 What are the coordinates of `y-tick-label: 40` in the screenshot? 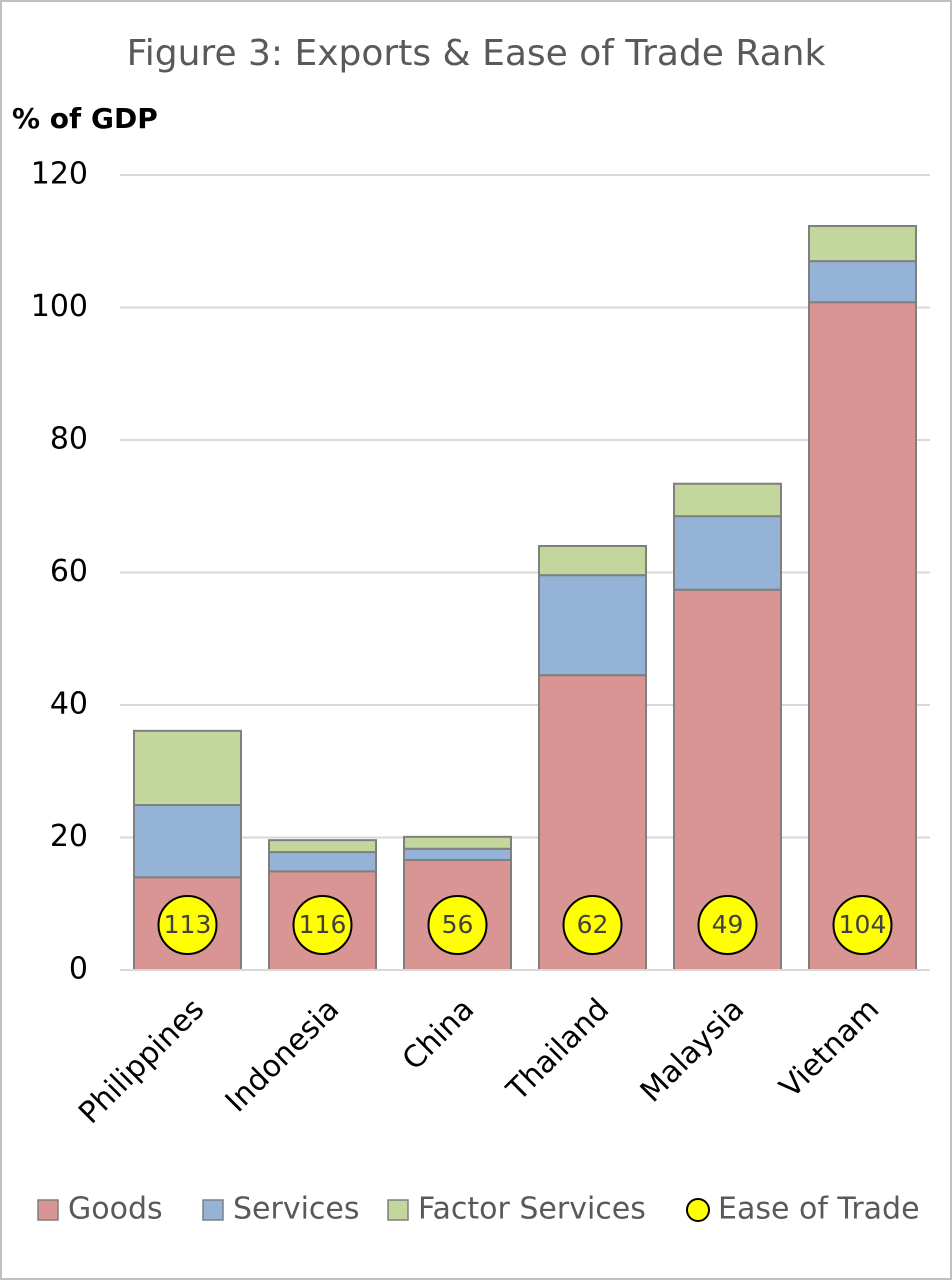 It's located at (69, 704).